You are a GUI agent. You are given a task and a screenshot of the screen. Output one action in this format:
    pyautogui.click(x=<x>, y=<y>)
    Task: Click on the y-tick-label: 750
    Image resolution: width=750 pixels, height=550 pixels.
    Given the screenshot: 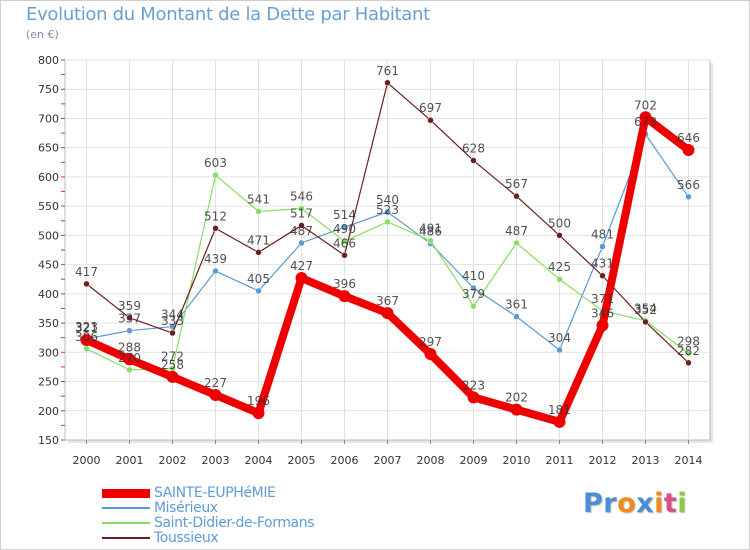 What is the action you would take?
    pyautogui.click(x=48, y=89)
    